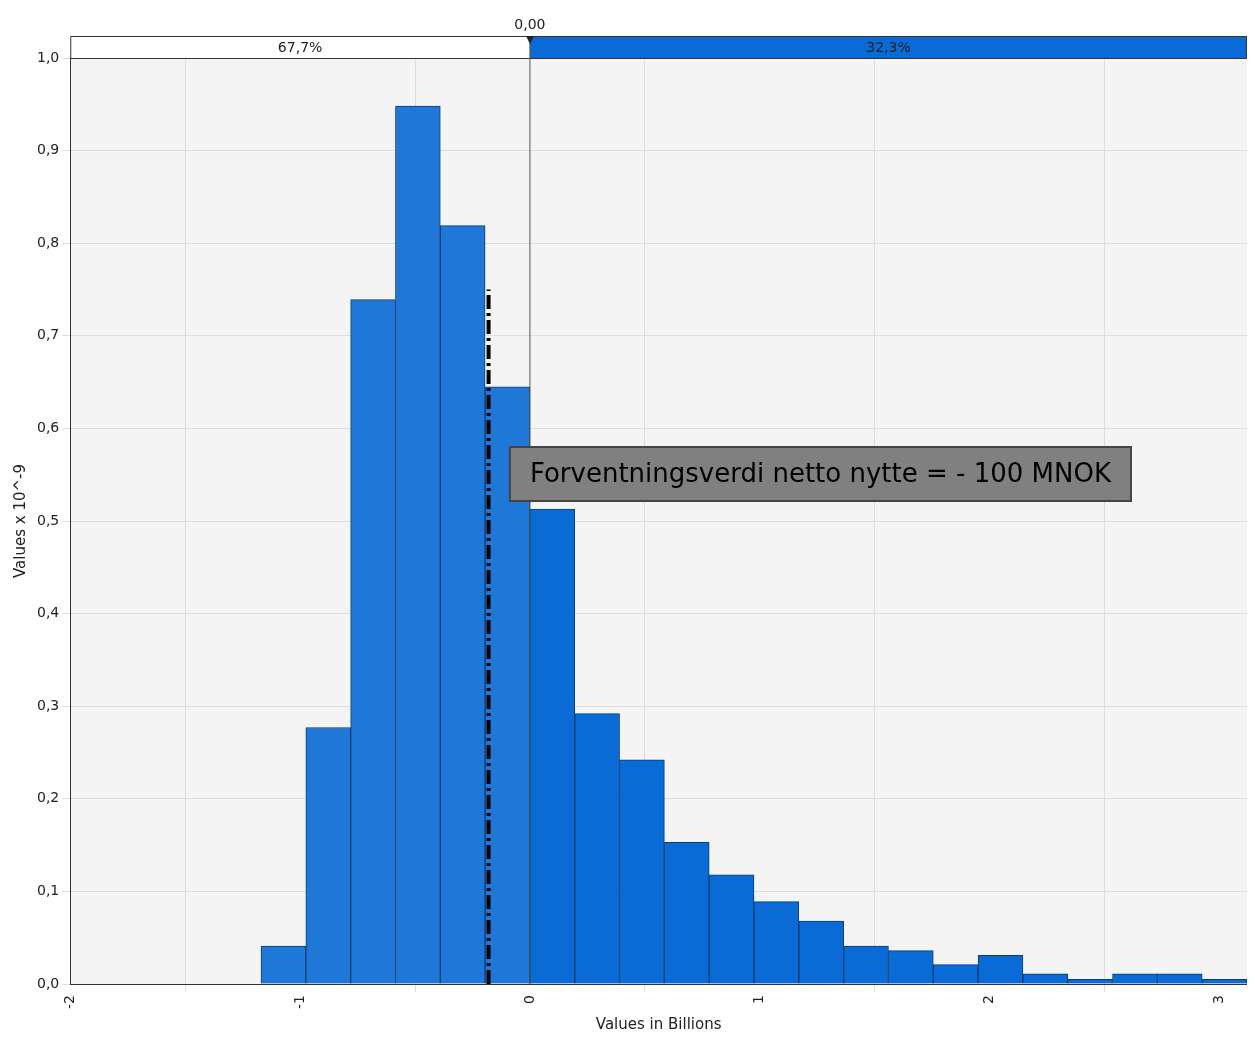  What do you see at coordinates (758, 999) in the screenshot?
I see `x-tick-label: 1` at bounding box center [758, 999].